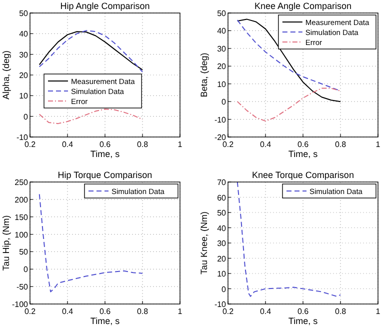  Describe the element at coordinates (21, 182) in the screenshot. I see `y-tick-label: 250` at that location.